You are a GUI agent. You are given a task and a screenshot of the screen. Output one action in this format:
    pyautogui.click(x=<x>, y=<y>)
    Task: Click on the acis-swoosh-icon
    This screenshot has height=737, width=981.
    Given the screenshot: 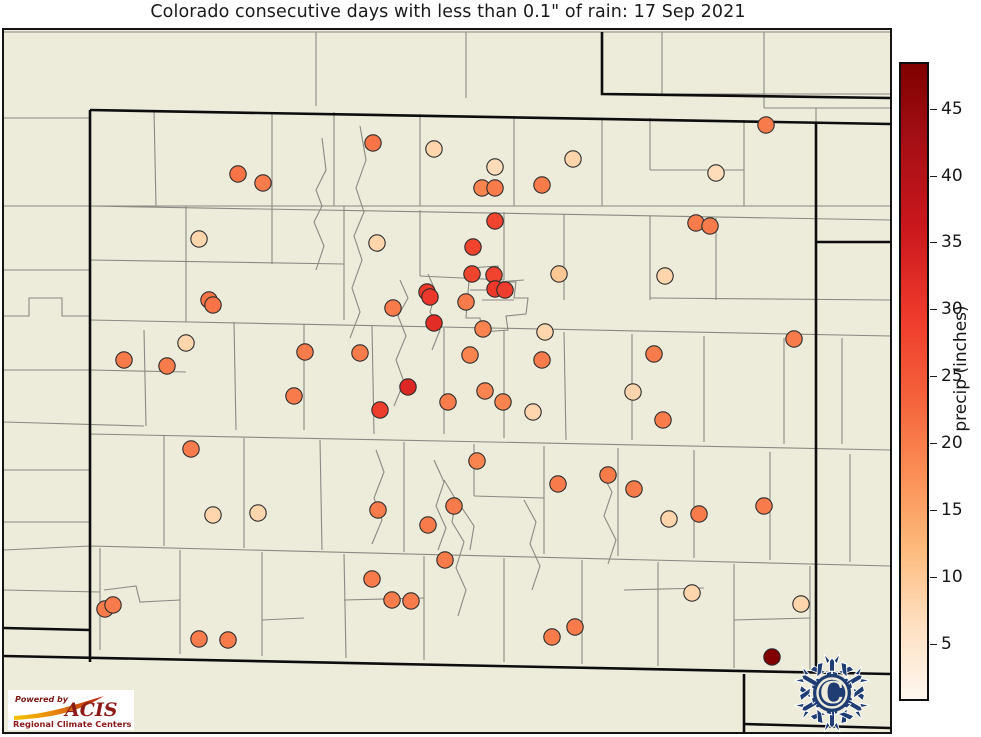 What is the action you would take?
    pyautogui.click(x=59, y=708)
    